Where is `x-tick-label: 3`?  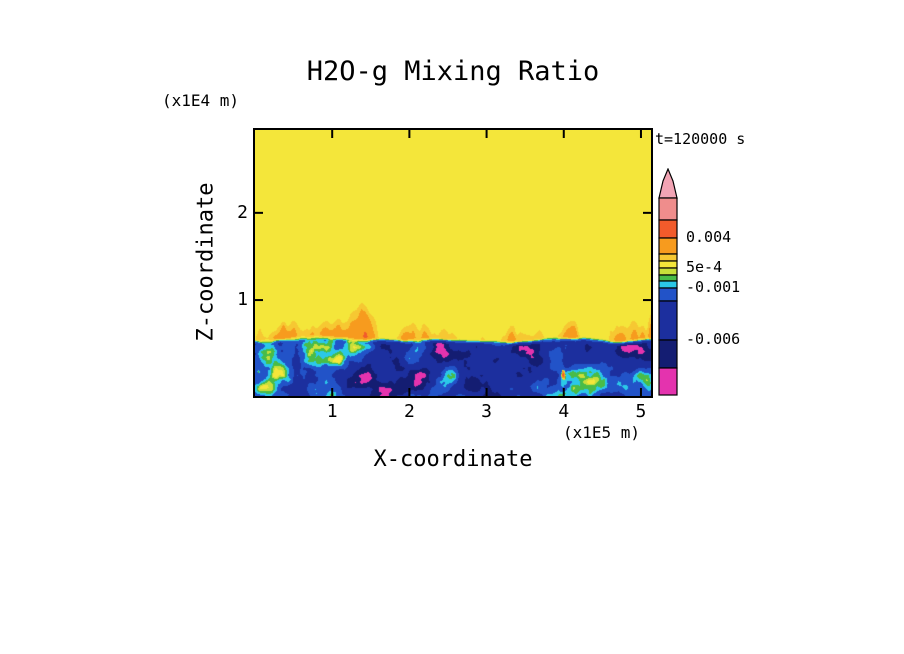
x-tick-label: 3 is located at coordinates (486, 411).